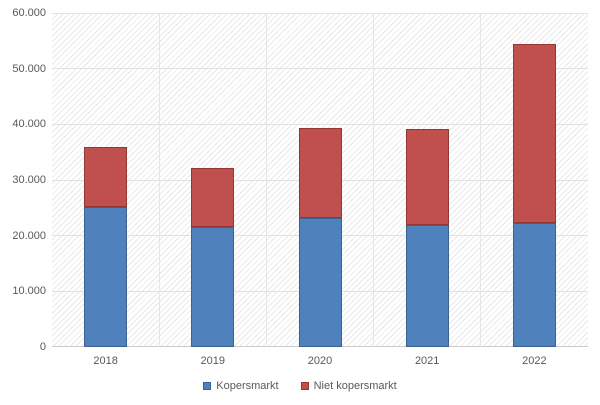 The width and height of the screenshot is (600, 405). What do you see at coordinates (355, 386) in the screenshot?
I see `legend-label-niet-kopersmarkt: Niet kopersmarkt` at bounding box center [355, 386].